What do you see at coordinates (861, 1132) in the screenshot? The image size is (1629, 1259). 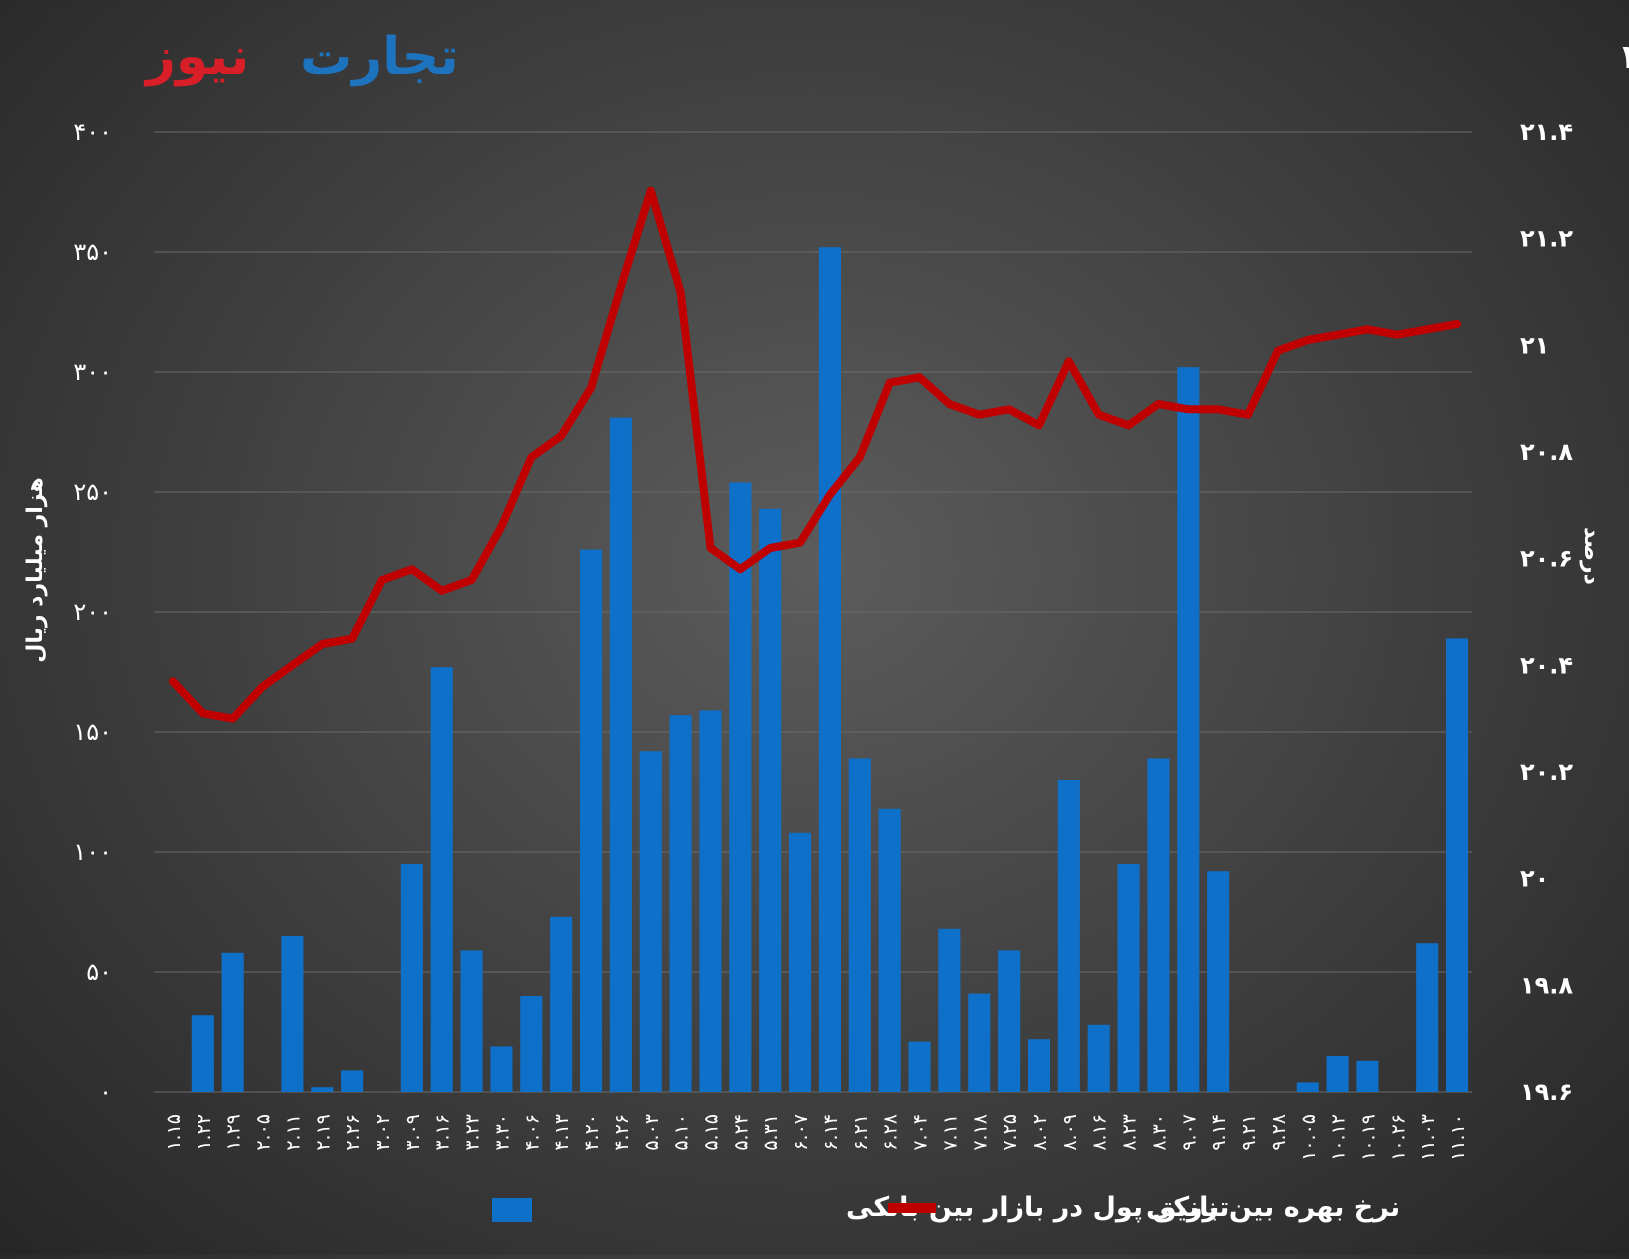 I see `x-tick-label: ۶.۲۱` at bounding box center [861, 1132].